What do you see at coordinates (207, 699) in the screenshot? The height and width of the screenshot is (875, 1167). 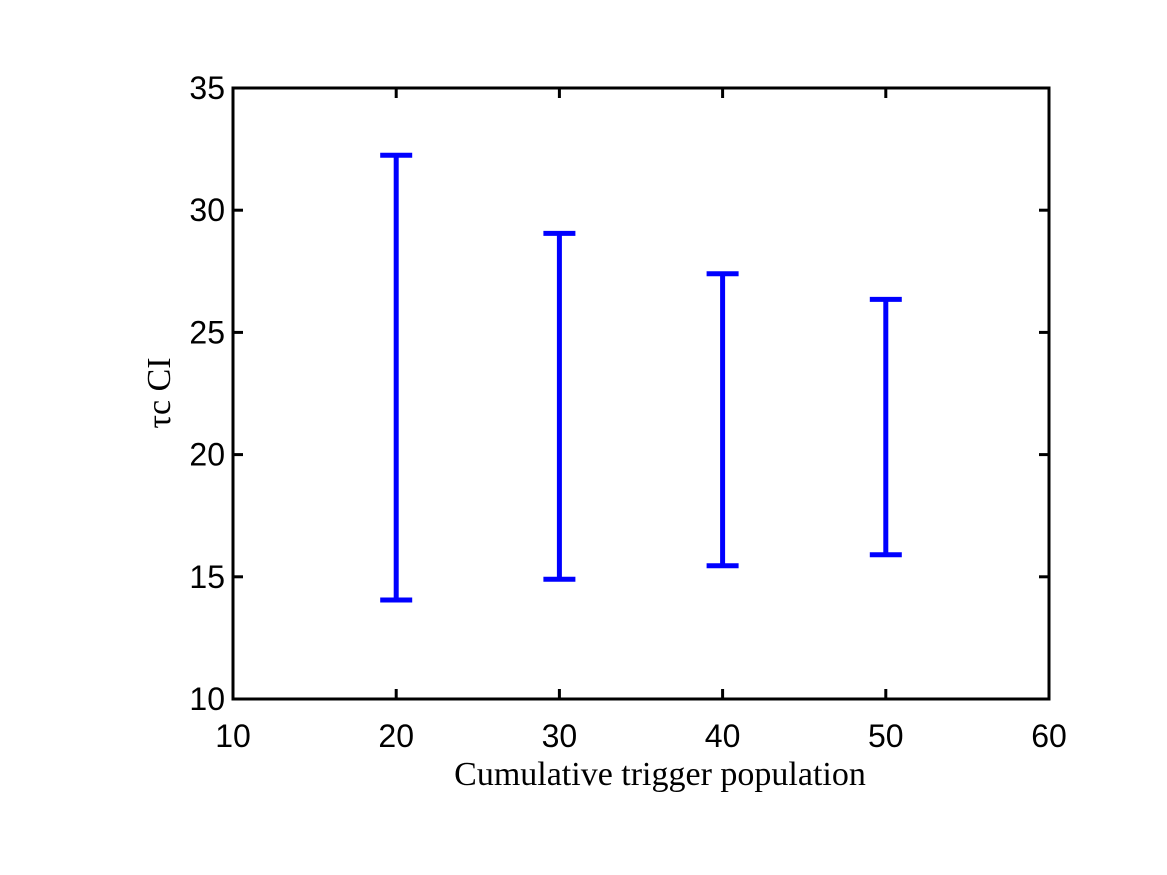 I see `y-tick-label: 10` at bounding box center [207, 699].